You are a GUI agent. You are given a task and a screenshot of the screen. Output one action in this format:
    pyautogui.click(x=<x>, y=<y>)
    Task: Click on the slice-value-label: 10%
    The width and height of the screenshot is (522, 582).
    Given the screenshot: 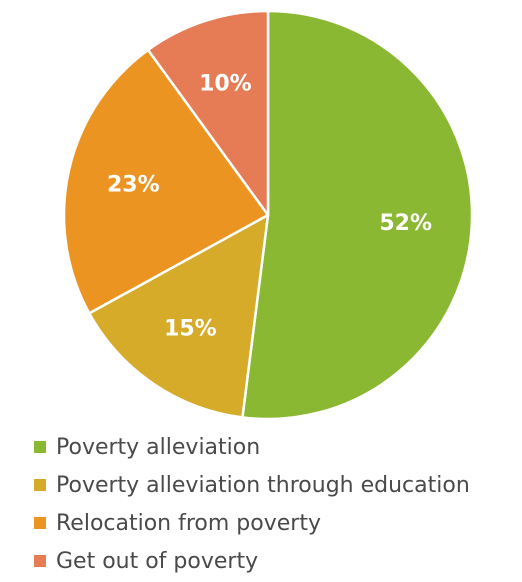 What is the action you would take?
    pyautogui.click(x=225, y=83)
    